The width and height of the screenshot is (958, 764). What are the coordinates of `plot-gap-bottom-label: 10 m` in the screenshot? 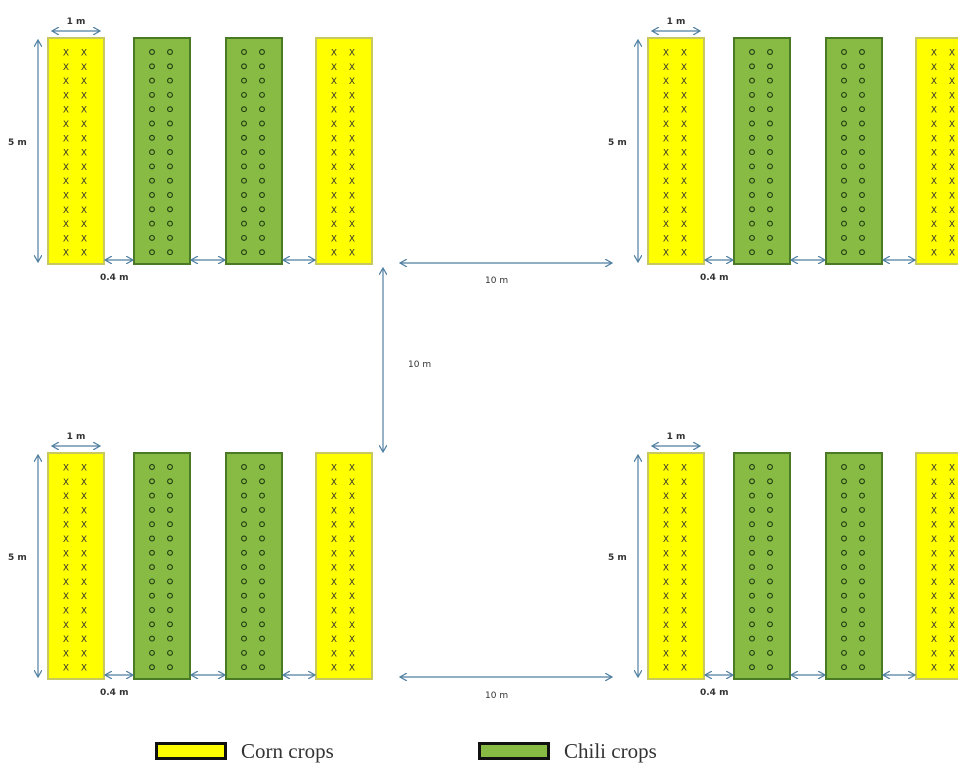 It's located at (496, 696).